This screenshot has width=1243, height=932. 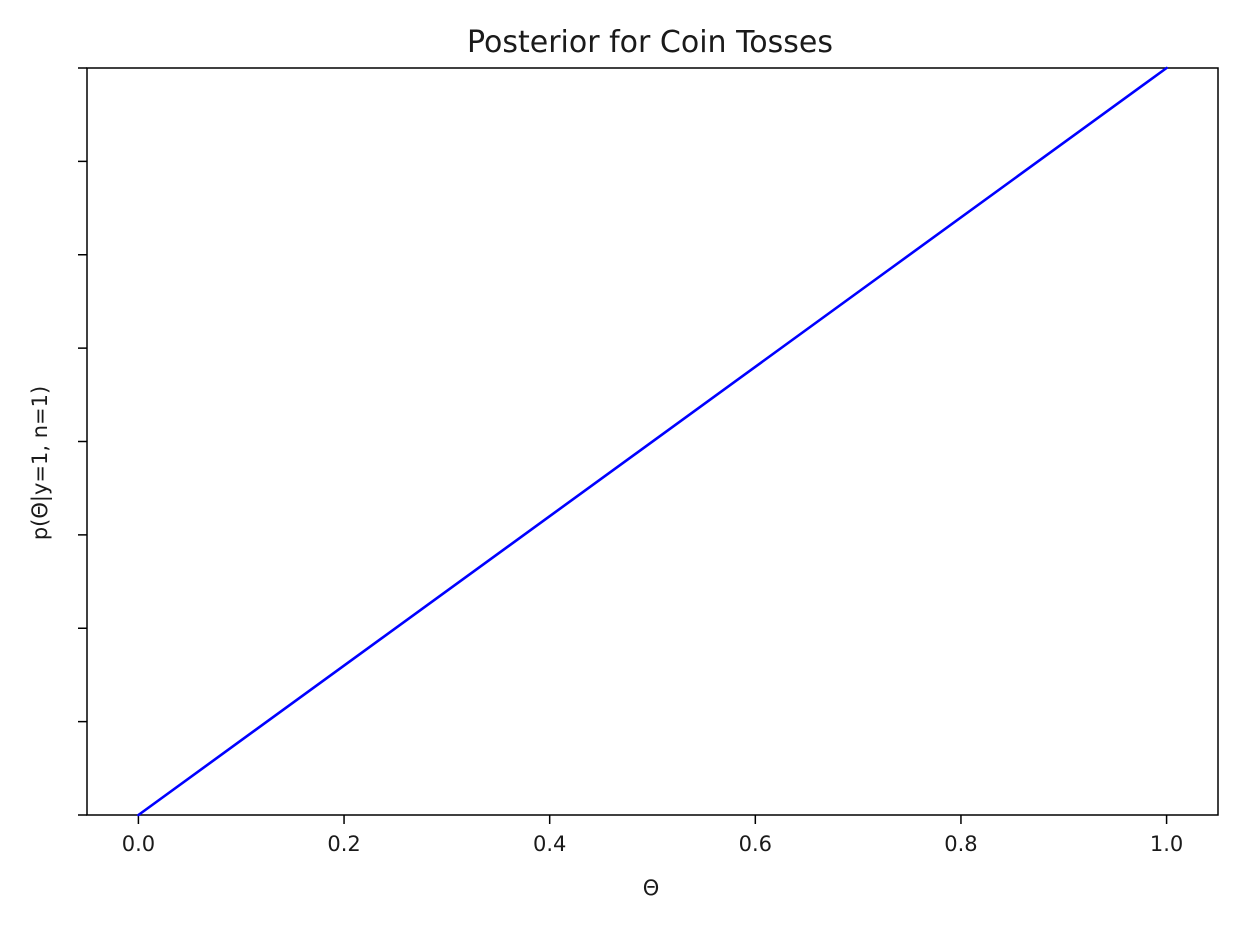 I want to click on x-tick-label: 0.6, so click(x=755, y=844).